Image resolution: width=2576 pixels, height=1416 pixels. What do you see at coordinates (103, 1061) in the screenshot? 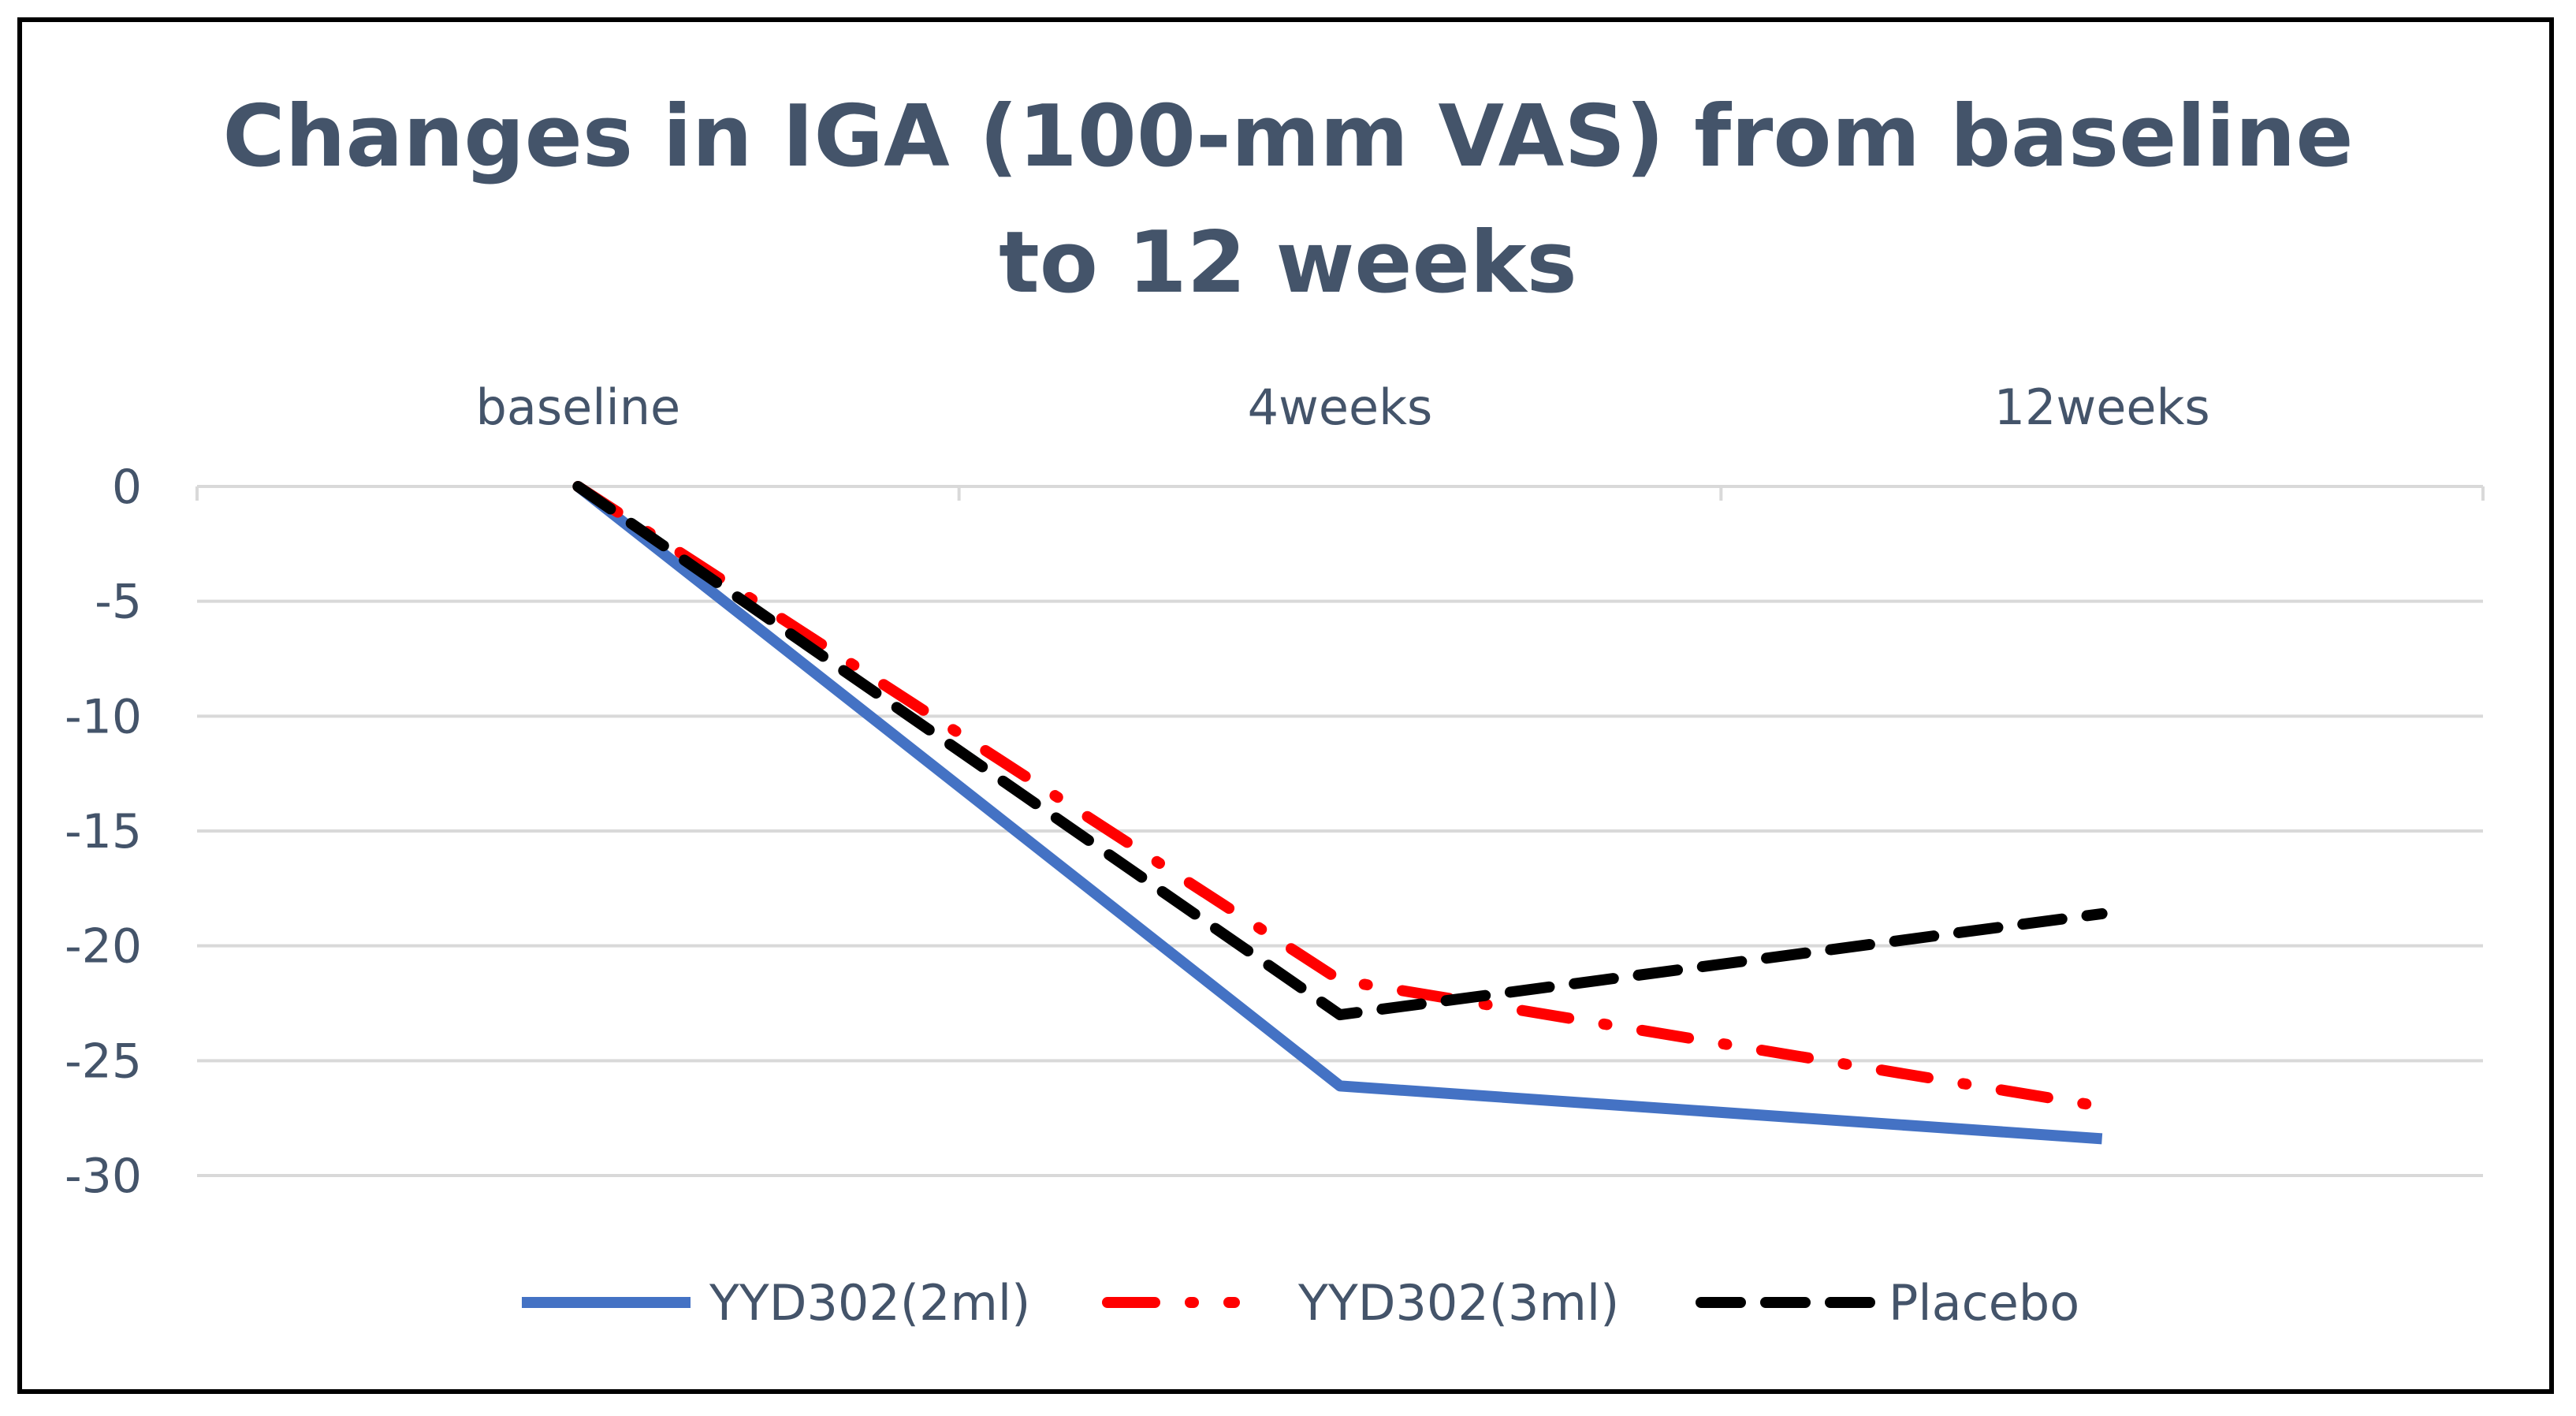
I see `y-tick-label: -25` at bounding box center [103, 1061].